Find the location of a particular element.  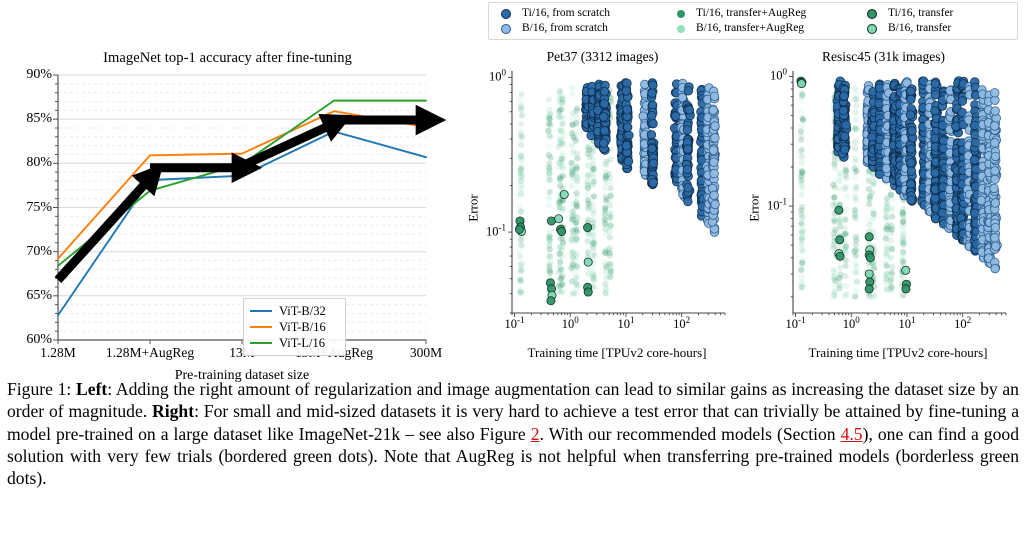

scatter-legend-item: B/16, from scratch is located at coordinates (589, 28).